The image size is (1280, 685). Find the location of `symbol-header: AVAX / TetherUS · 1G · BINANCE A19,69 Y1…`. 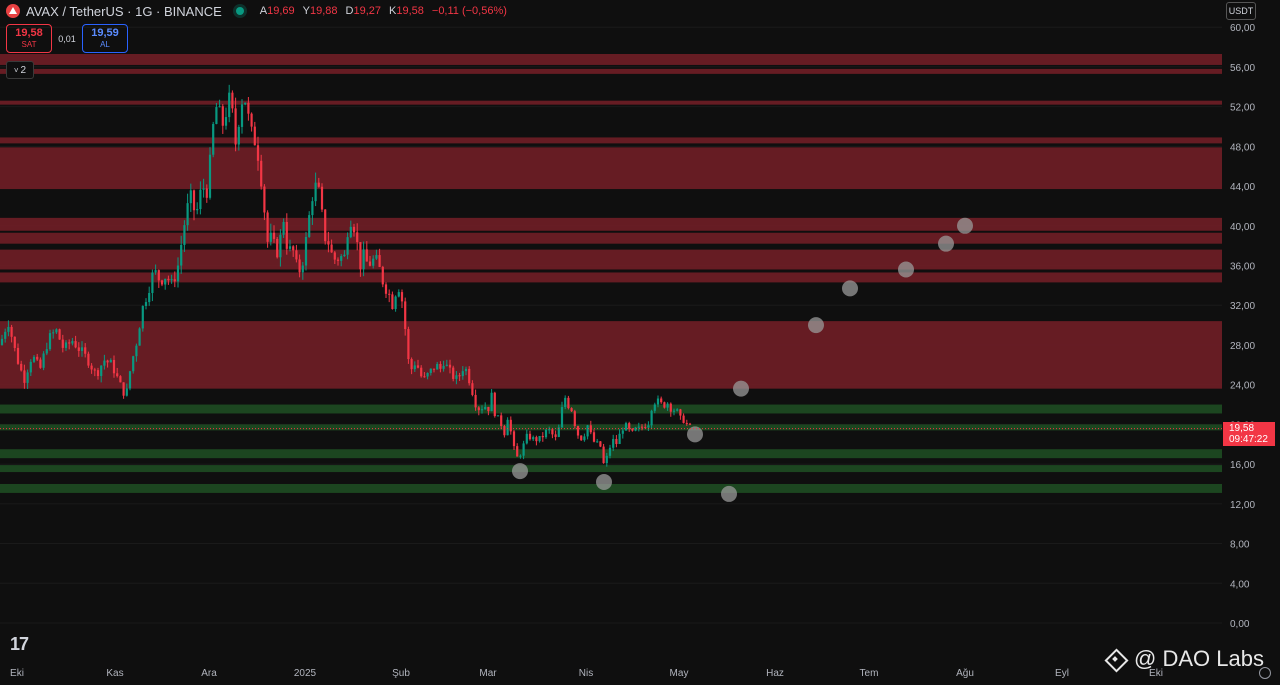

symbol-header: AVAX / TetherUS · 1G · BINANCE A19,69 Y1… is located at coordinates (256, 11).